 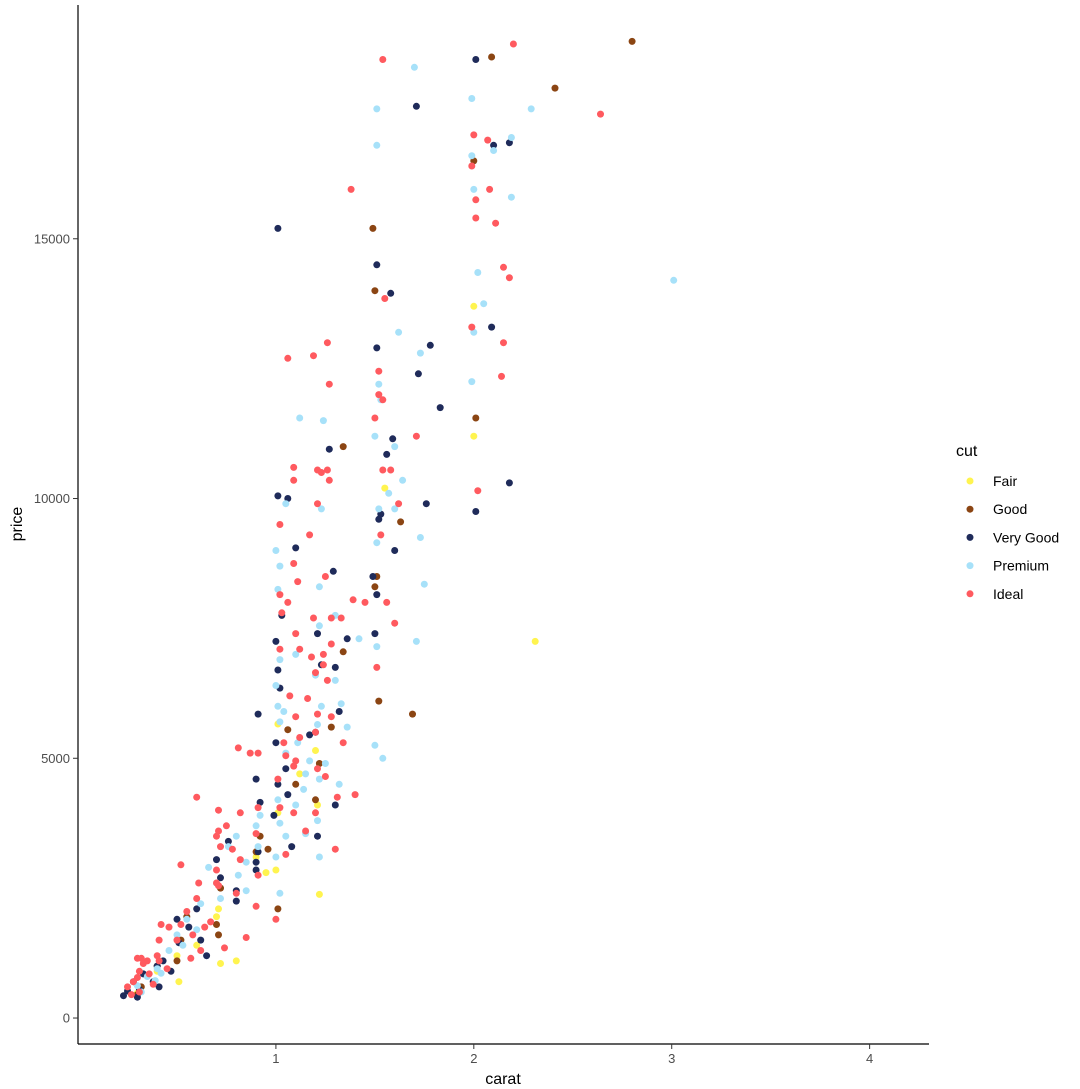 I want to click on legend-item-premium: Premium, so click(x=1007, y=566).